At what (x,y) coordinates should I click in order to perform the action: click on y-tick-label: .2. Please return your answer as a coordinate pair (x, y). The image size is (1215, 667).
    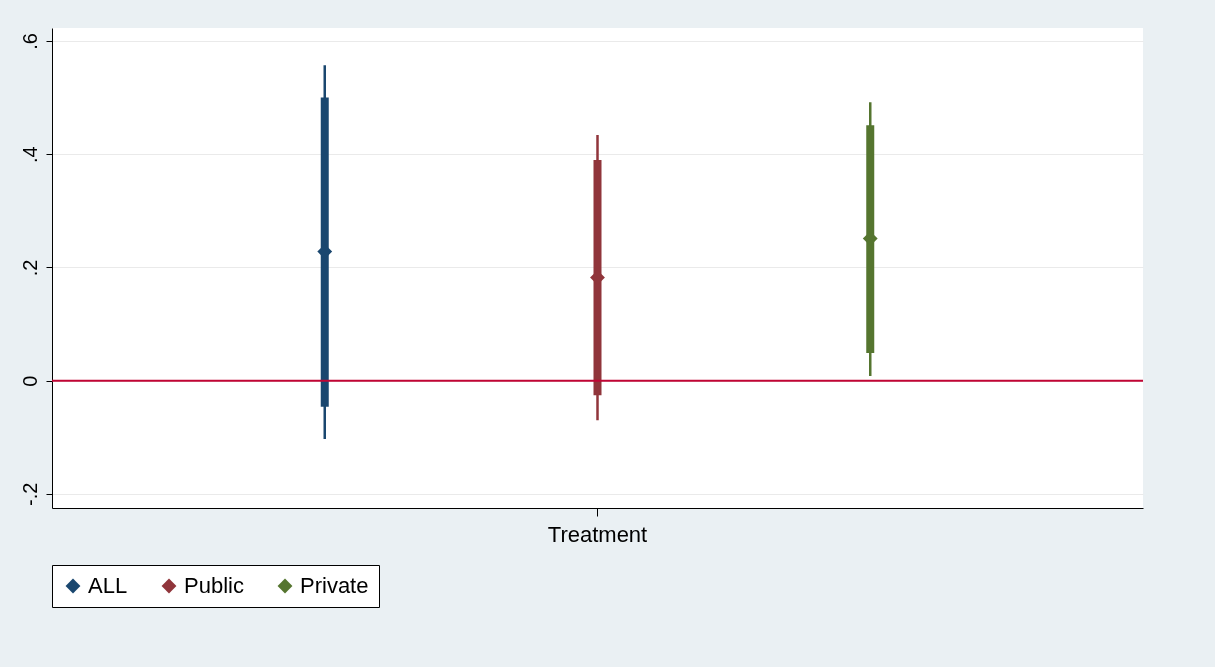
    Looking at the image, I should click on (29, 268).